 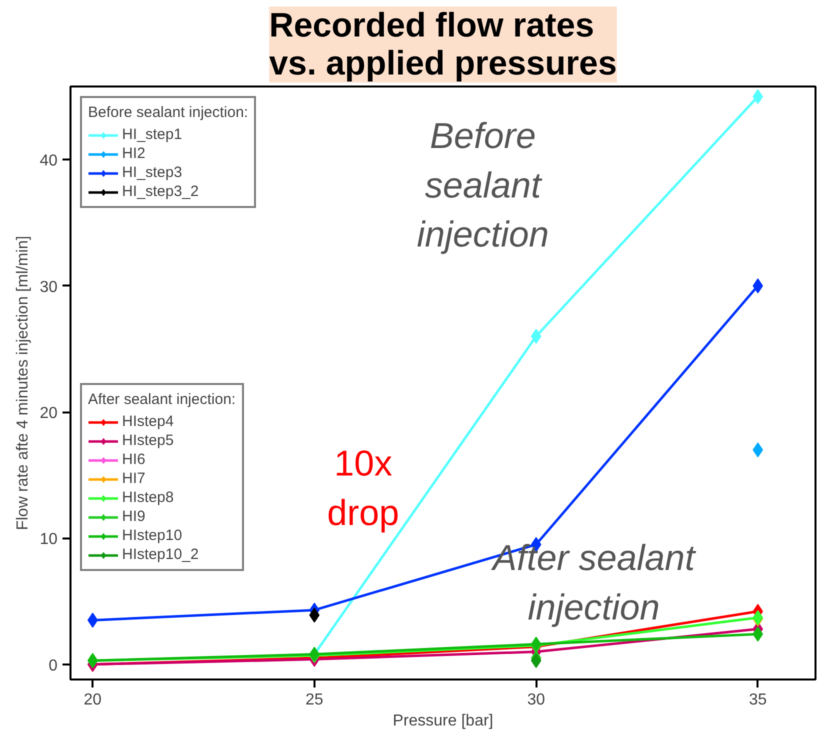 I want to click on legend-label: HIstep10_2, so click(x=160, y=554).